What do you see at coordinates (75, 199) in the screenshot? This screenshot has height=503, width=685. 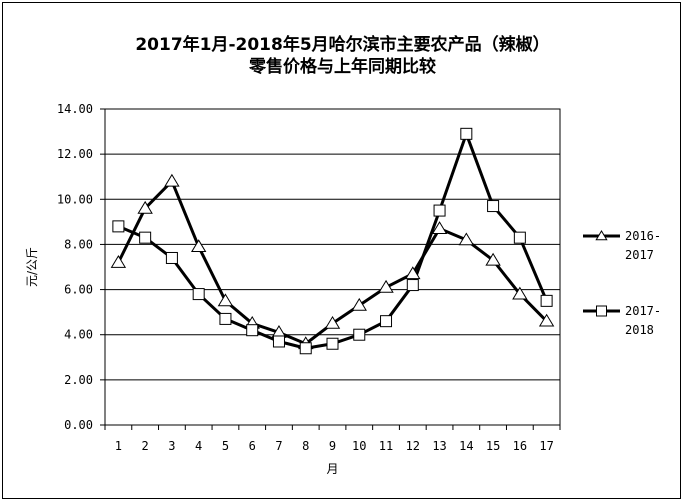 I see `y-tick-label: 10.00` at bounding box center [75, 199].